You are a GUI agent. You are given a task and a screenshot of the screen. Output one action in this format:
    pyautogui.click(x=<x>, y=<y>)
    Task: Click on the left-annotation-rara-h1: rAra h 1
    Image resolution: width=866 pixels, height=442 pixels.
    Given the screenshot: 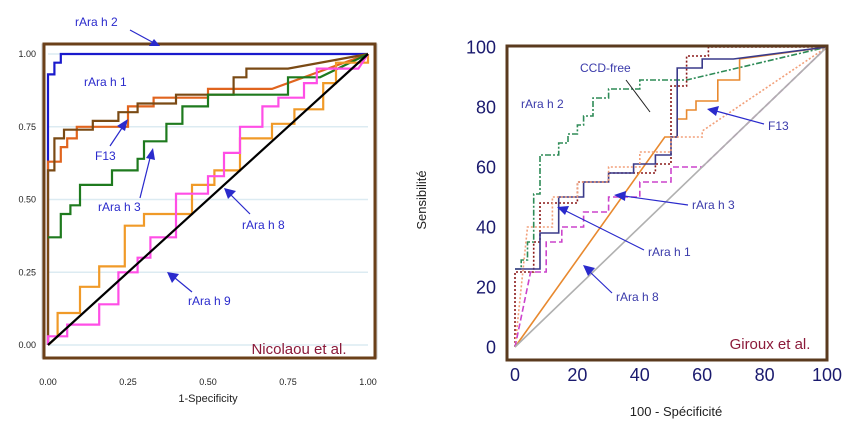 What is the action you would take?
    pyautogui.click(x=105, y=82)
    